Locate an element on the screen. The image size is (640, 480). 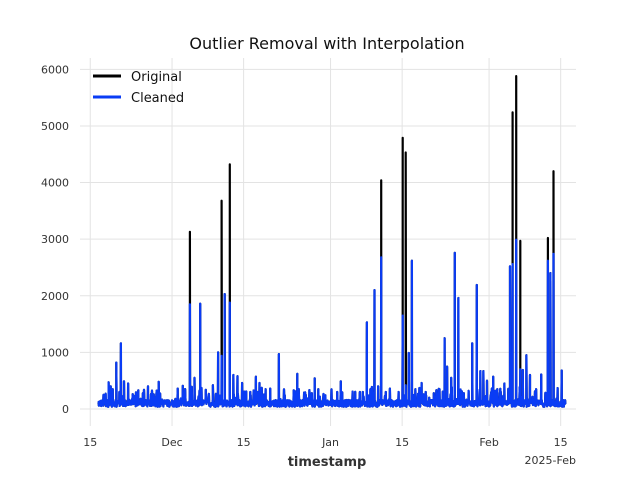
legend-label-cleaned: Cleaned is located at coordinates (157, 98).